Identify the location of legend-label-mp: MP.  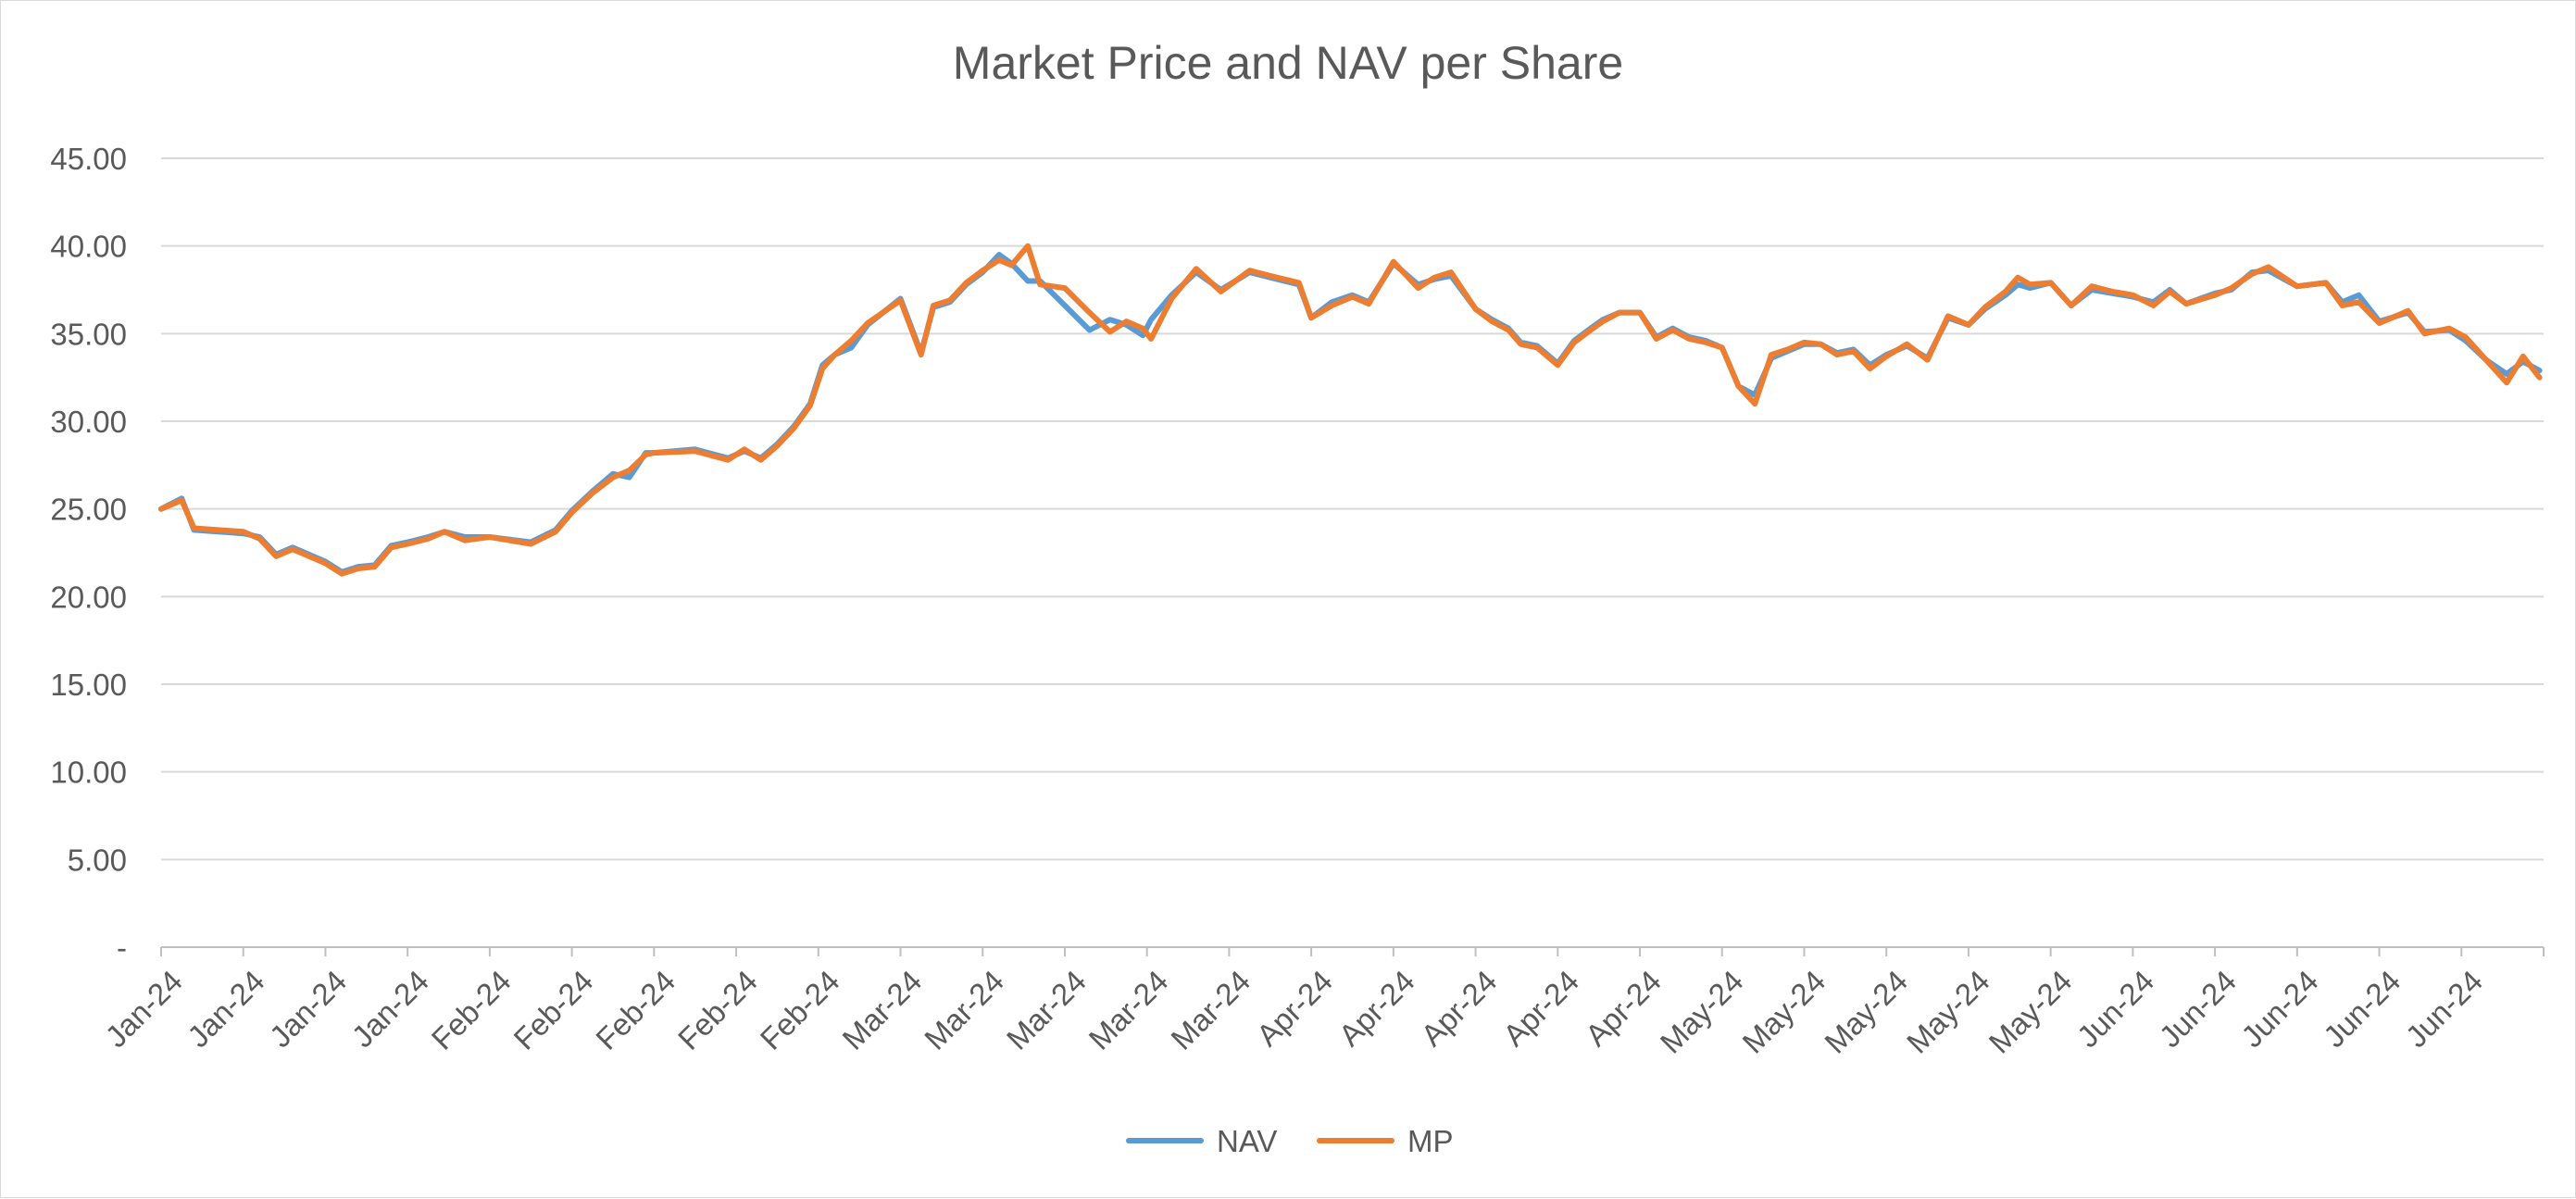
(1430, 1141).